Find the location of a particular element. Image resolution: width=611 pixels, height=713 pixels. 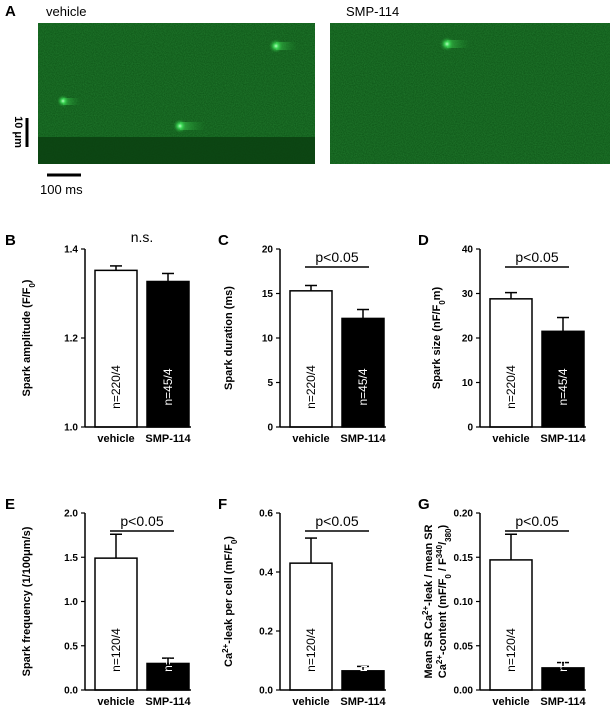

linescan-image-vehicle: vehicle is located at coordinates (176, 84).